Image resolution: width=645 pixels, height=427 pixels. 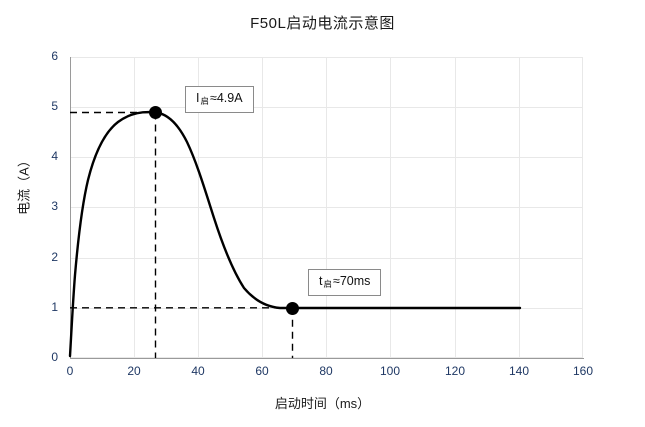 What do you see at coordinates (198, 371) in the screenshot?
I see `x-tick-label: 40` at bounding box center [198, 371].